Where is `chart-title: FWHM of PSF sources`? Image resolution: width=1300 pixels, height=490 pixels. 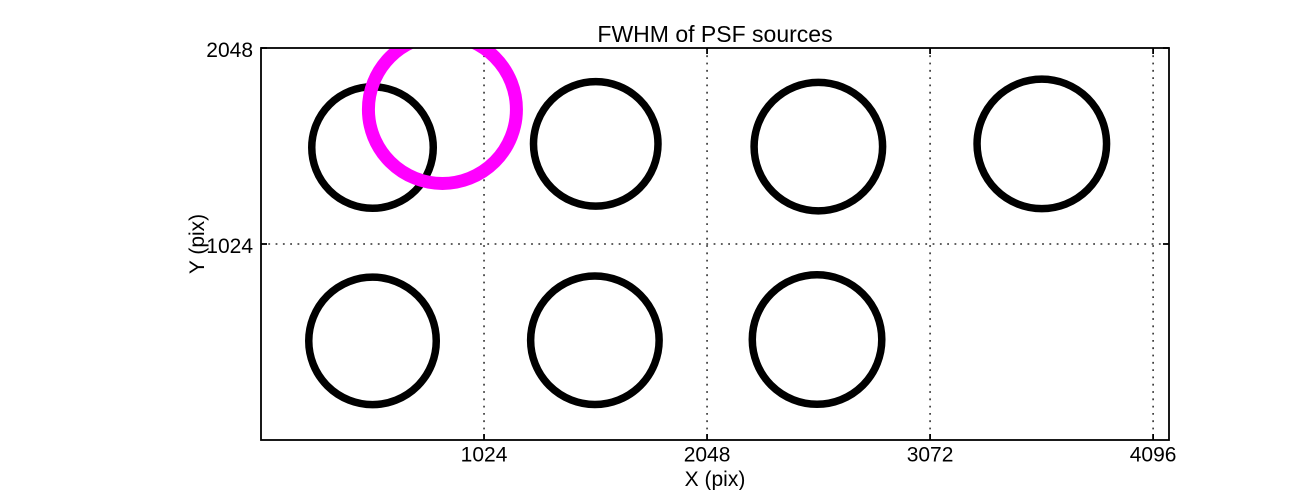
chart-title: FWHM of PSF sources is located at coordinates (714, 34).